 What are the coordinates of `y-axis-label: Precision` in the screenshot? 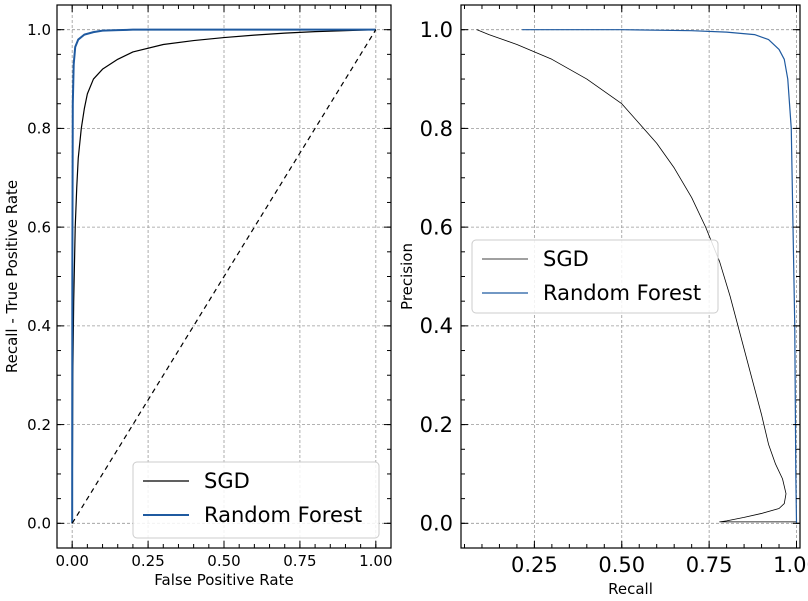 It's located at (407, 276).